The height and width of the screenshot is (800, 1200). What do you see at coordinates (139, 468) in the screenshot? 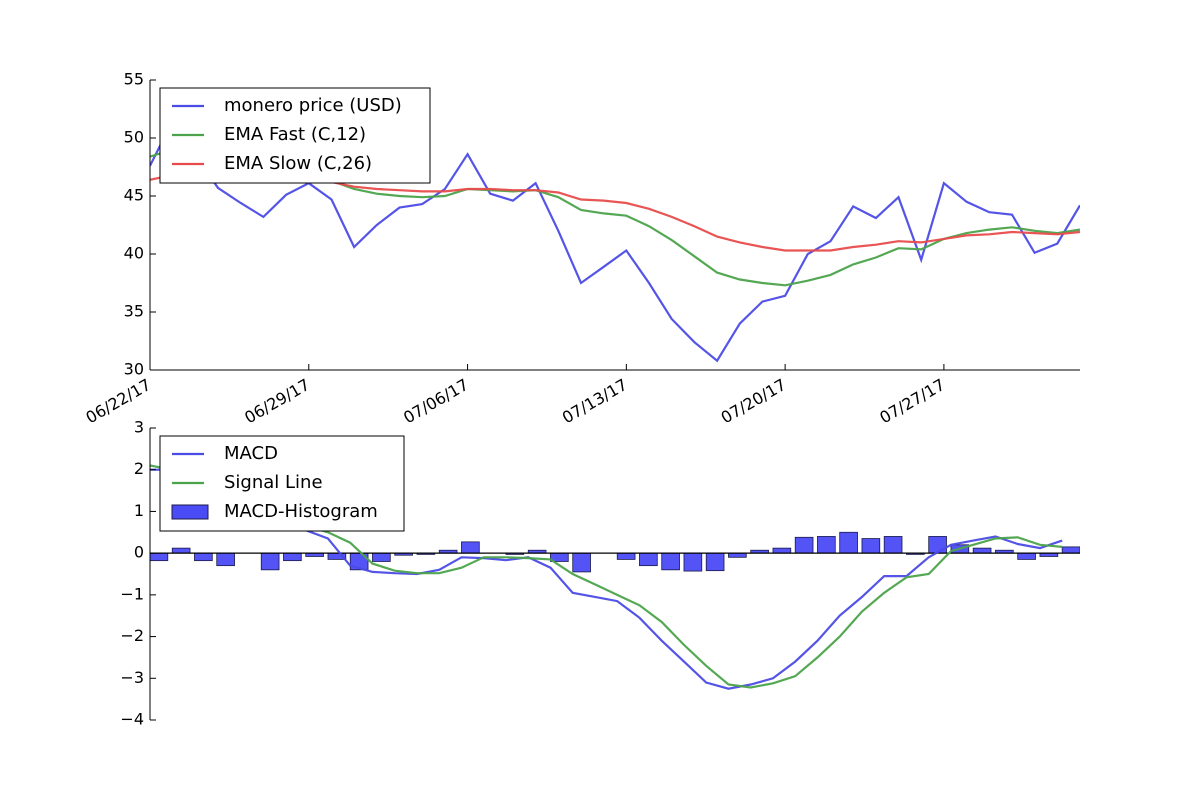
I see `y-tick-label: 2` at bounding box center [139, 468].